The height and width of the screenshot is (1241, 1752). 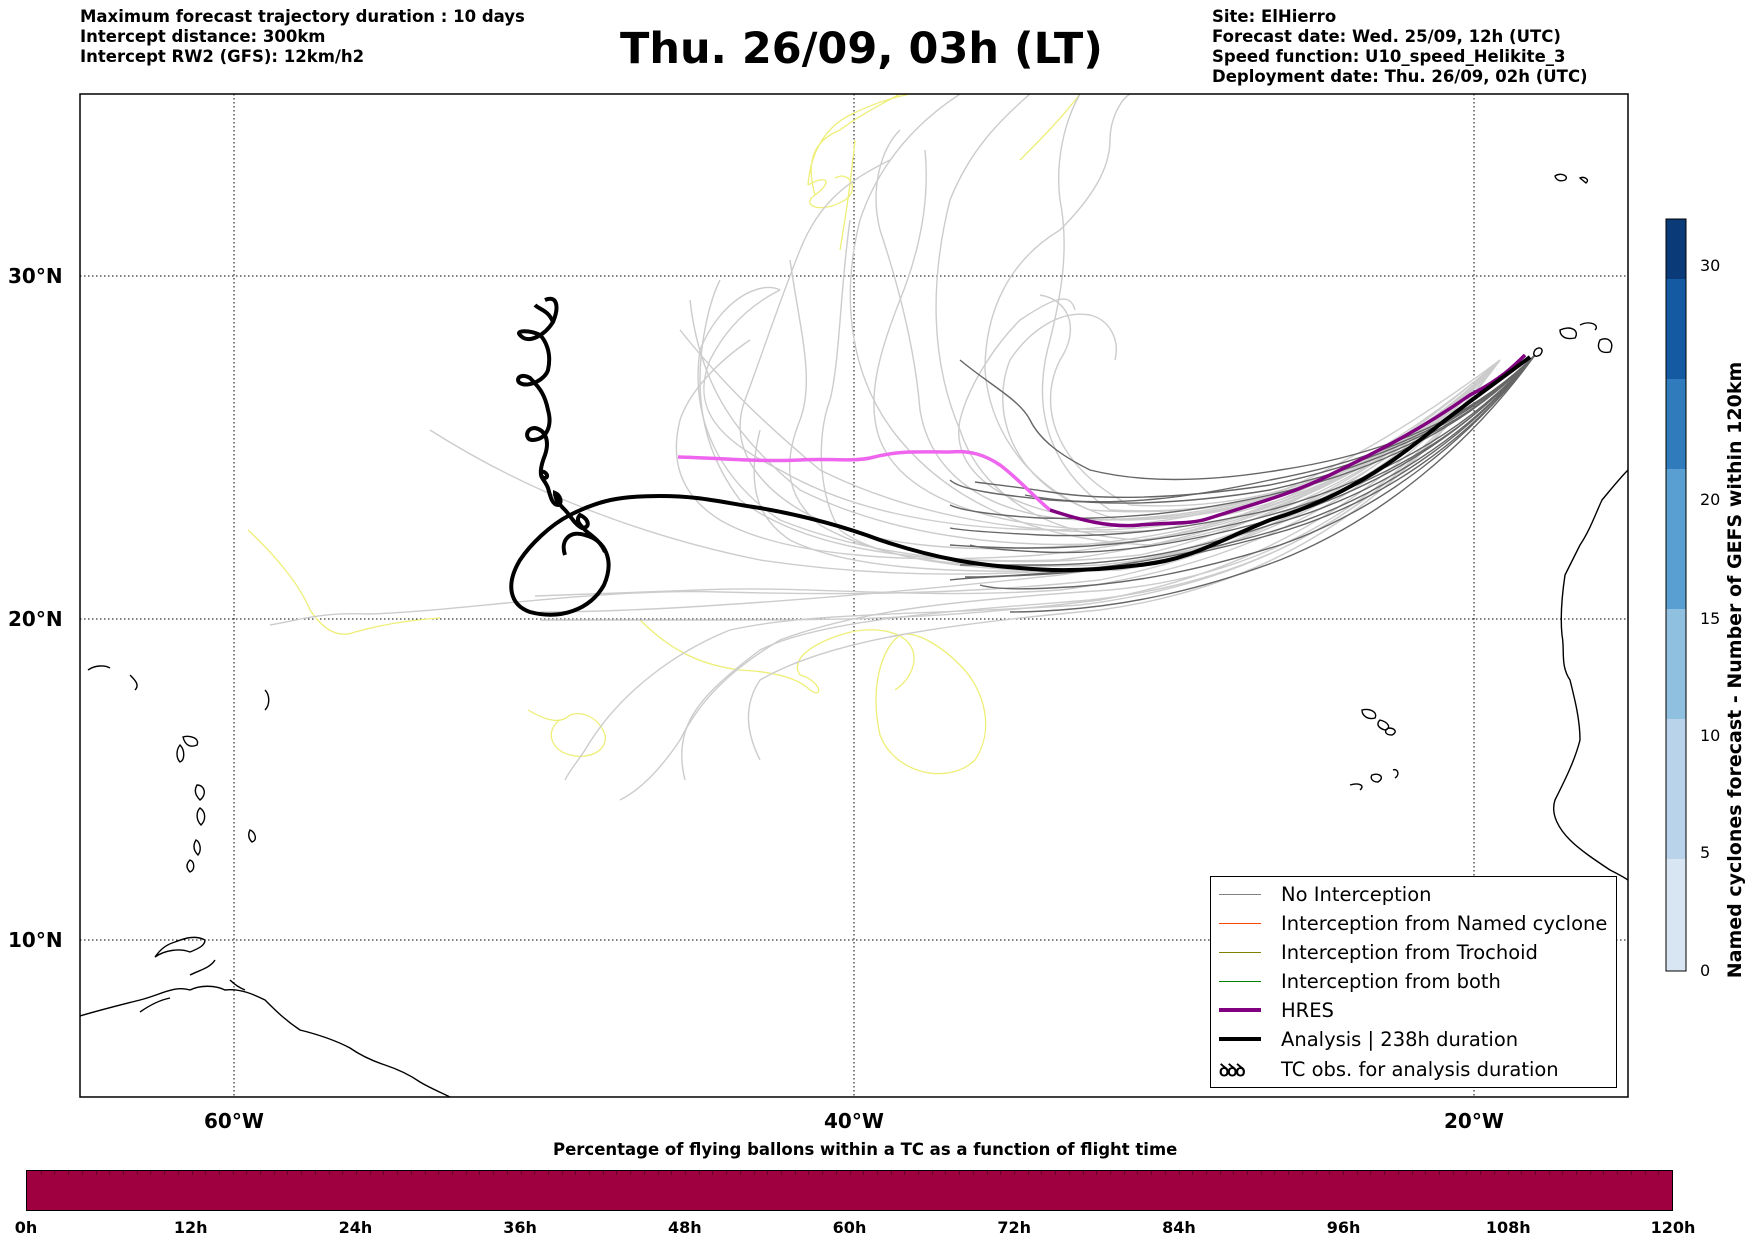 What do you see at coordinates (1325, 894) in the screenshot?
I see `legend-item-no-interception: No Interception` at bounding box center [1325, 894].